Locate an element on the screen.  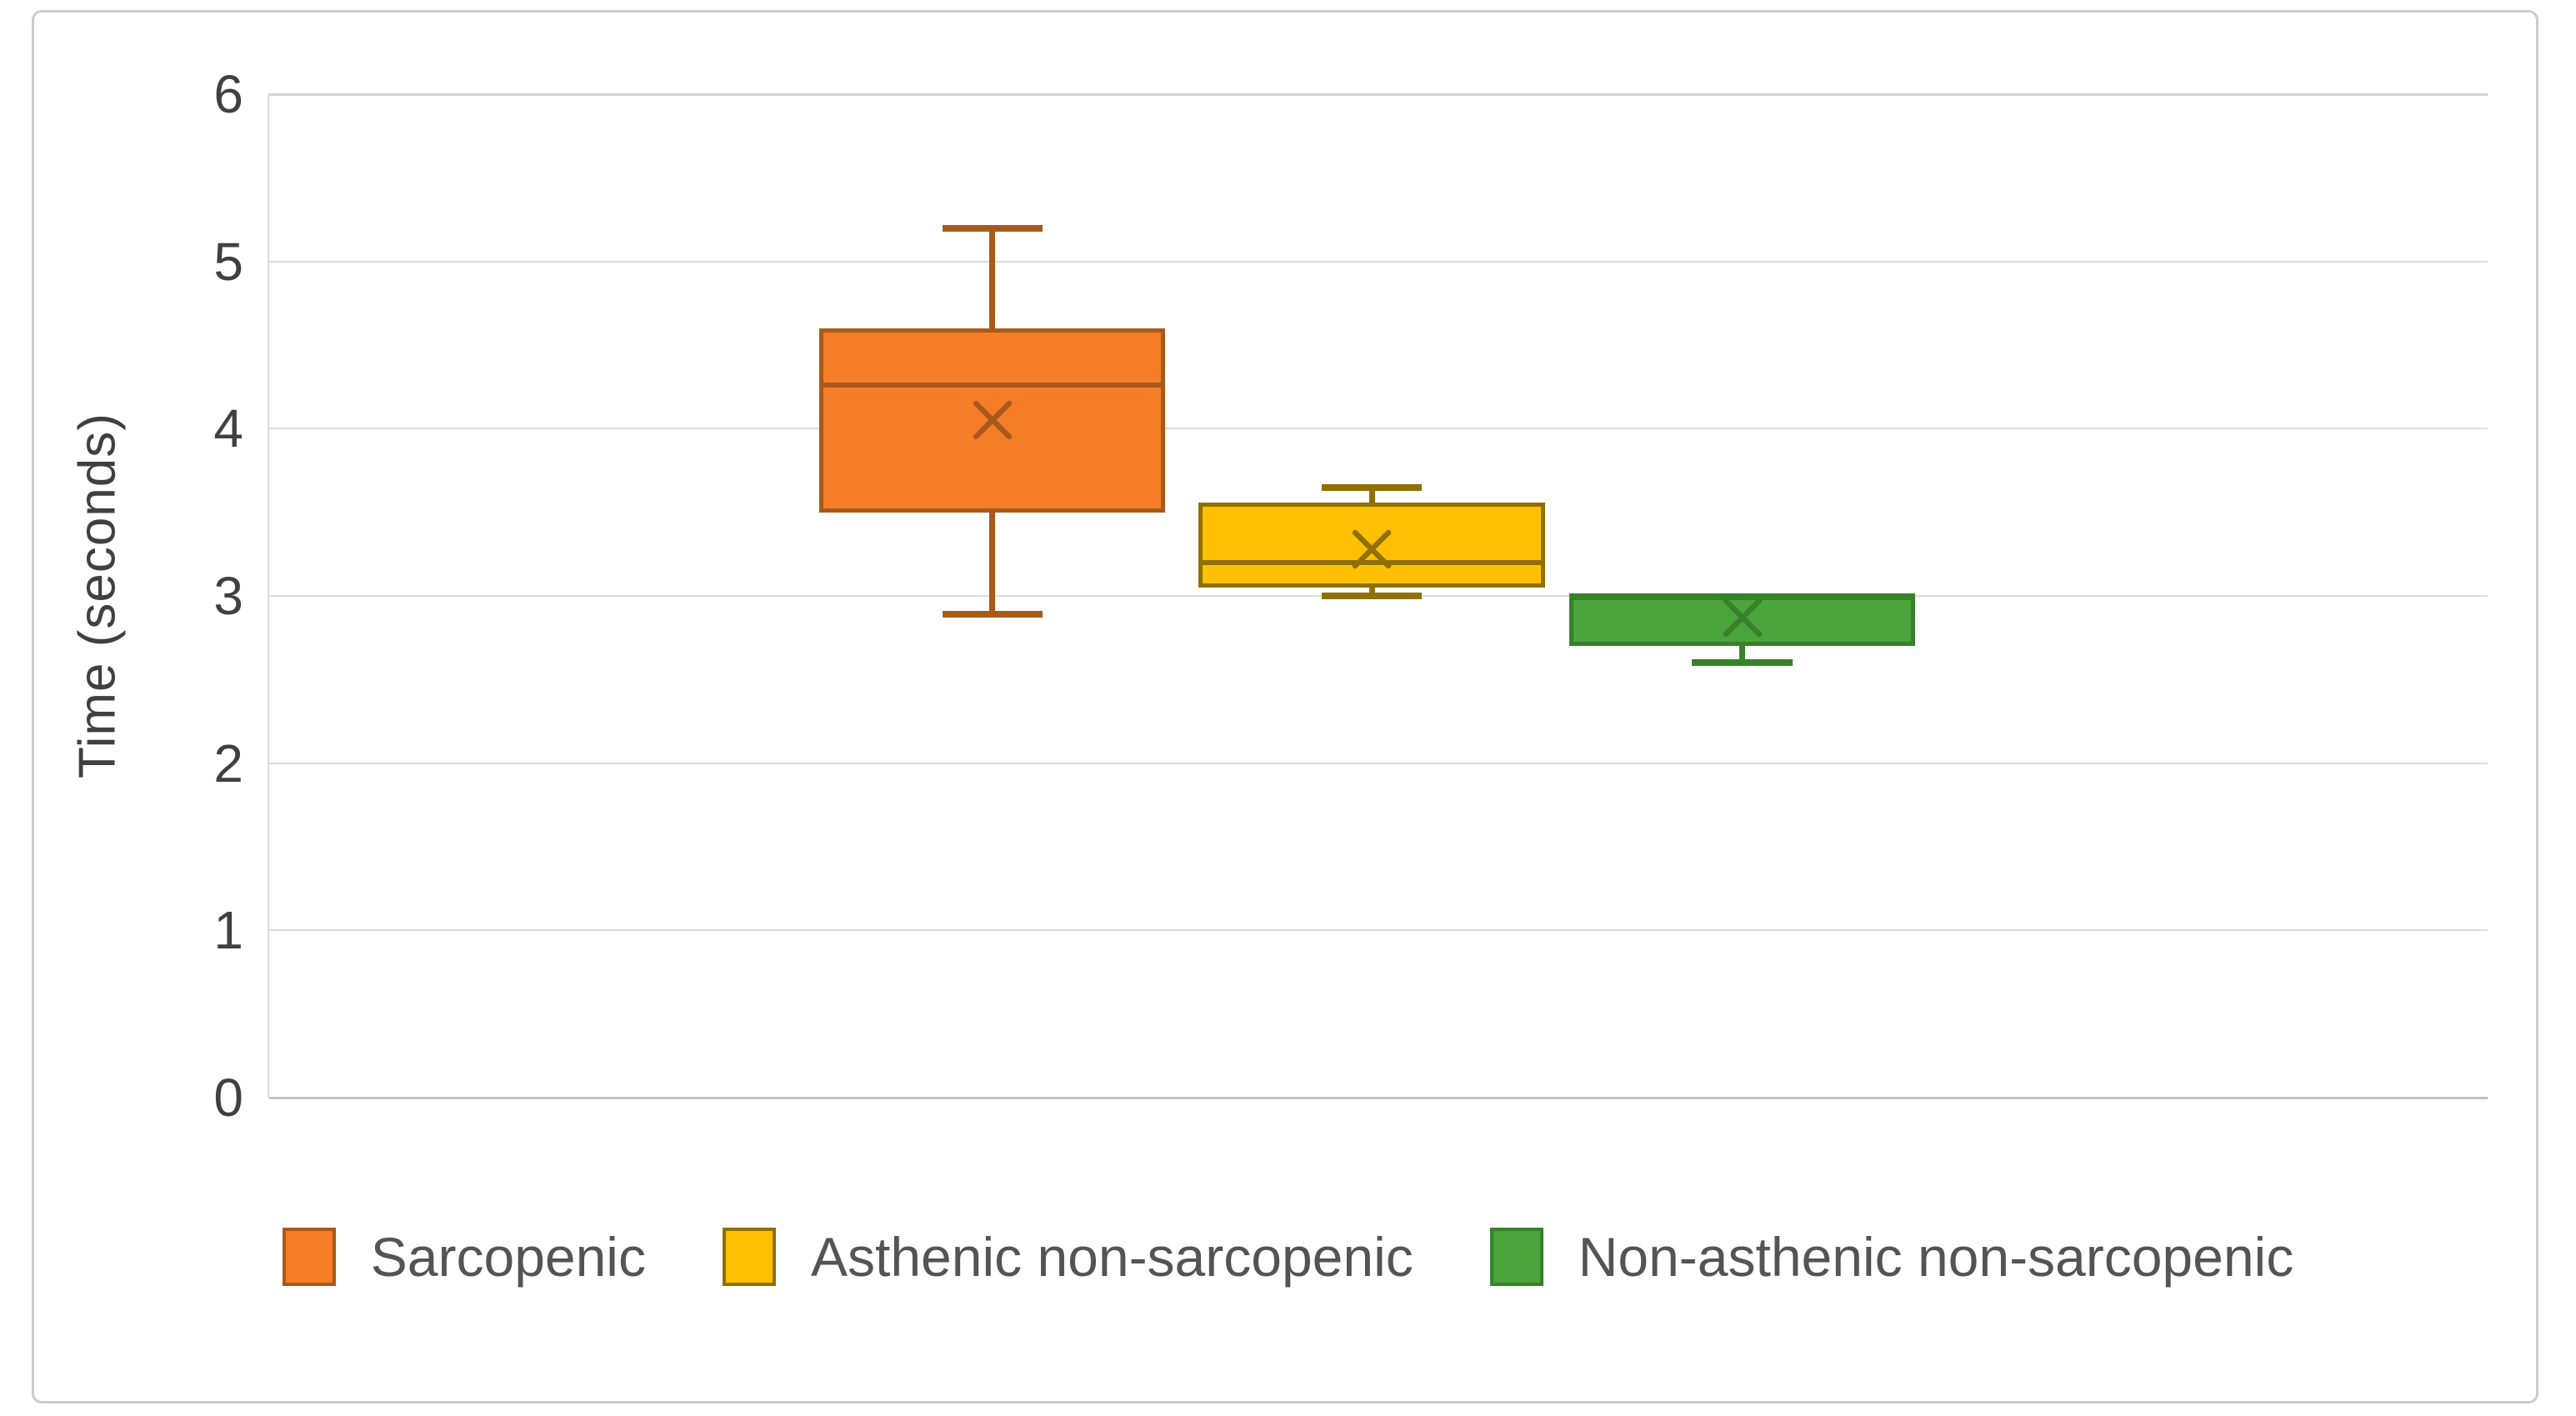
legend-item-1: Asthenic non-sarcopenic is located at coordinates (1068, 1256).